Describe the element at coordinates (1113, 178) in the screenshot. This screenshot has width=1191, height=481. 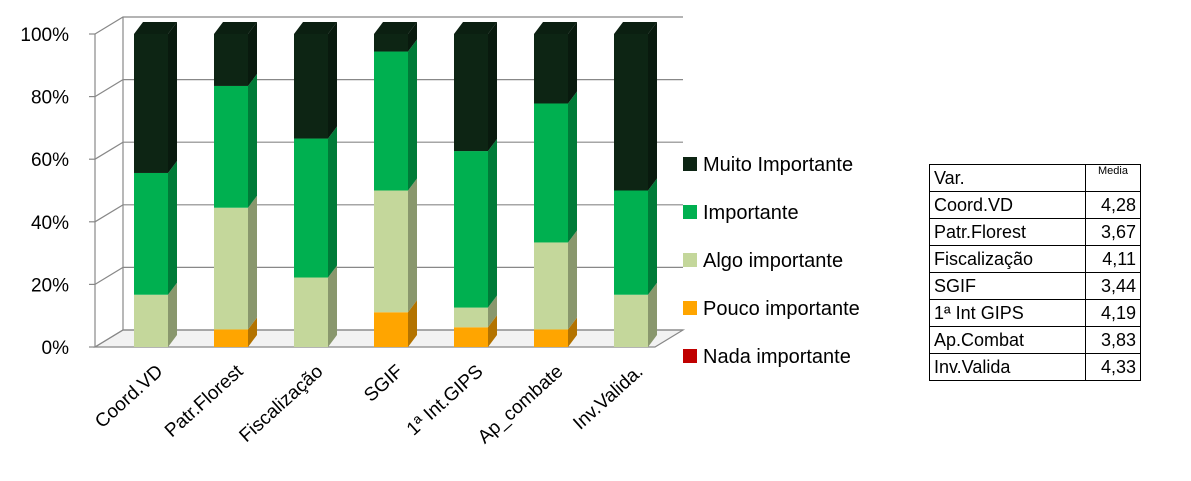
I see `table-header-media: Media` at that location.